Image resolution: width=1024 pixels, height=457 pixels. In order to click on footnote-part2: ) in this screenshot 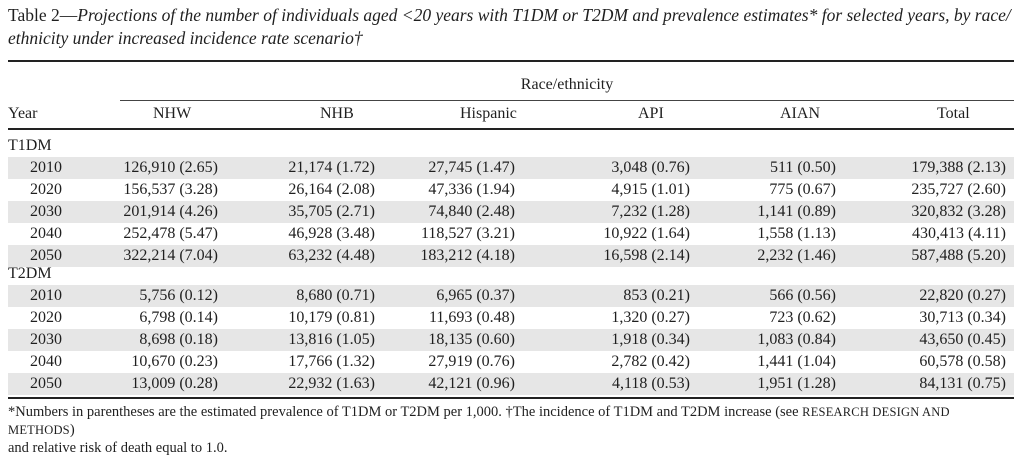, I will do `click(72, 430)`.